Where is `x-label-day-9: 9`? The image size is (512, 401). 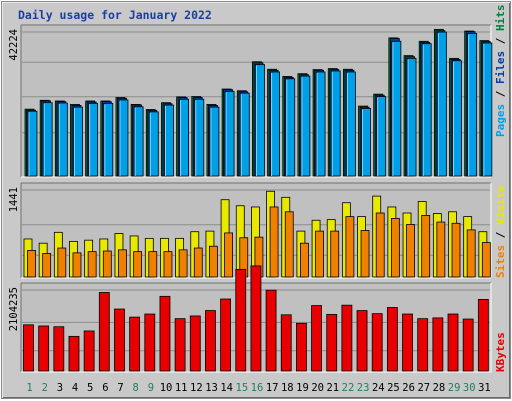 x-label-day-9: 9 is located at coordinates (151, 388).